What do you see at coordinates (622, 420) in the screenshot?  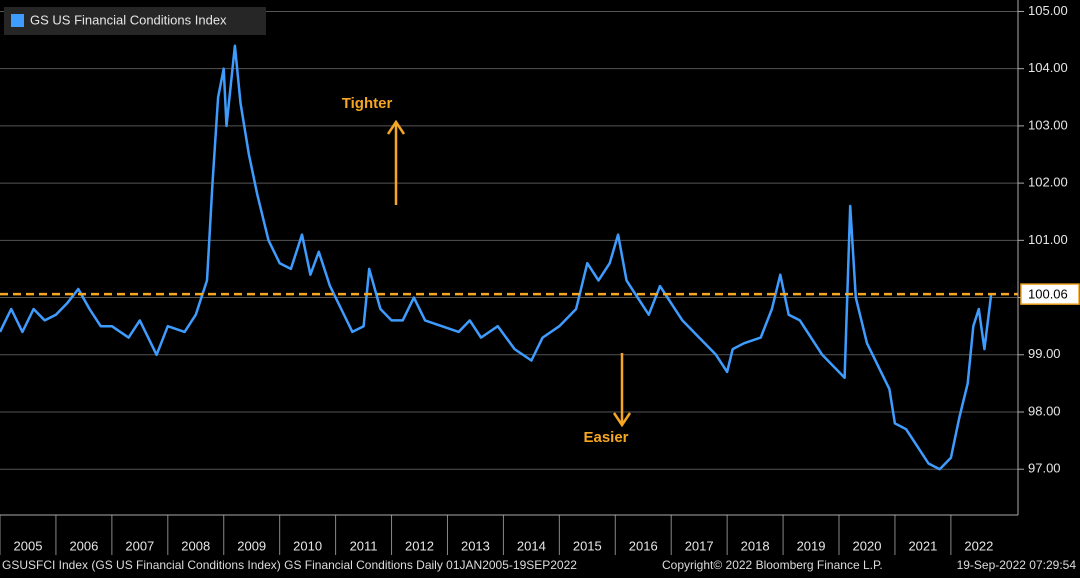 I see `arrow-down-head` at bounding box center [622, 420].